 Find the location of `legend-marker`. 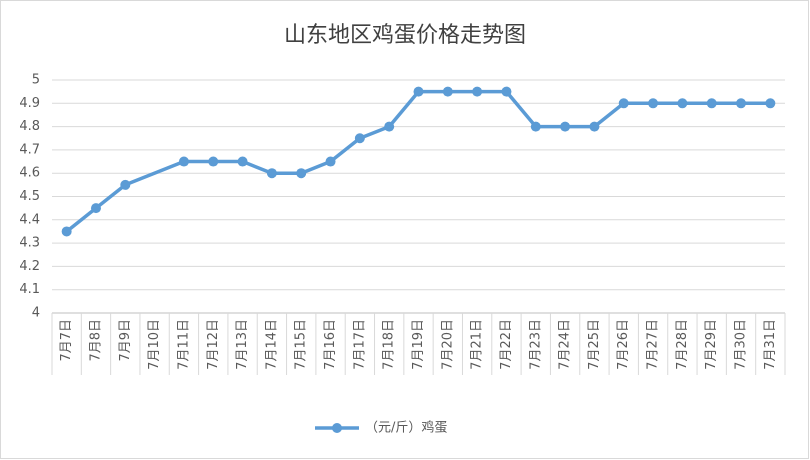

legend-marker is located at coordinates (337, 428).